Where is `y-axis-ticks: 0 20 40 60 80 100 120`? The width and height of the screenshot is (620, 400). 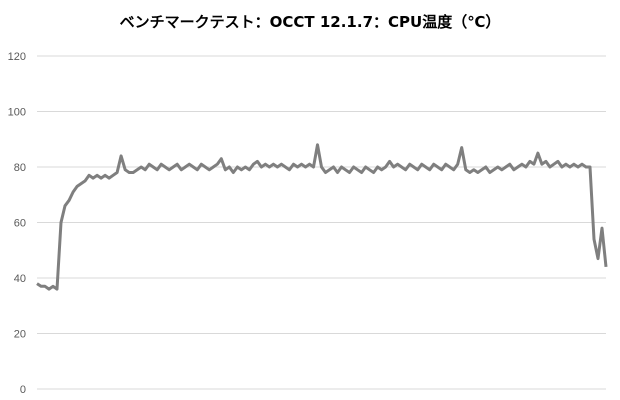
y-axis-ticks: 0 20 40 60 80 100 120 is located at coordinates (17, 223).